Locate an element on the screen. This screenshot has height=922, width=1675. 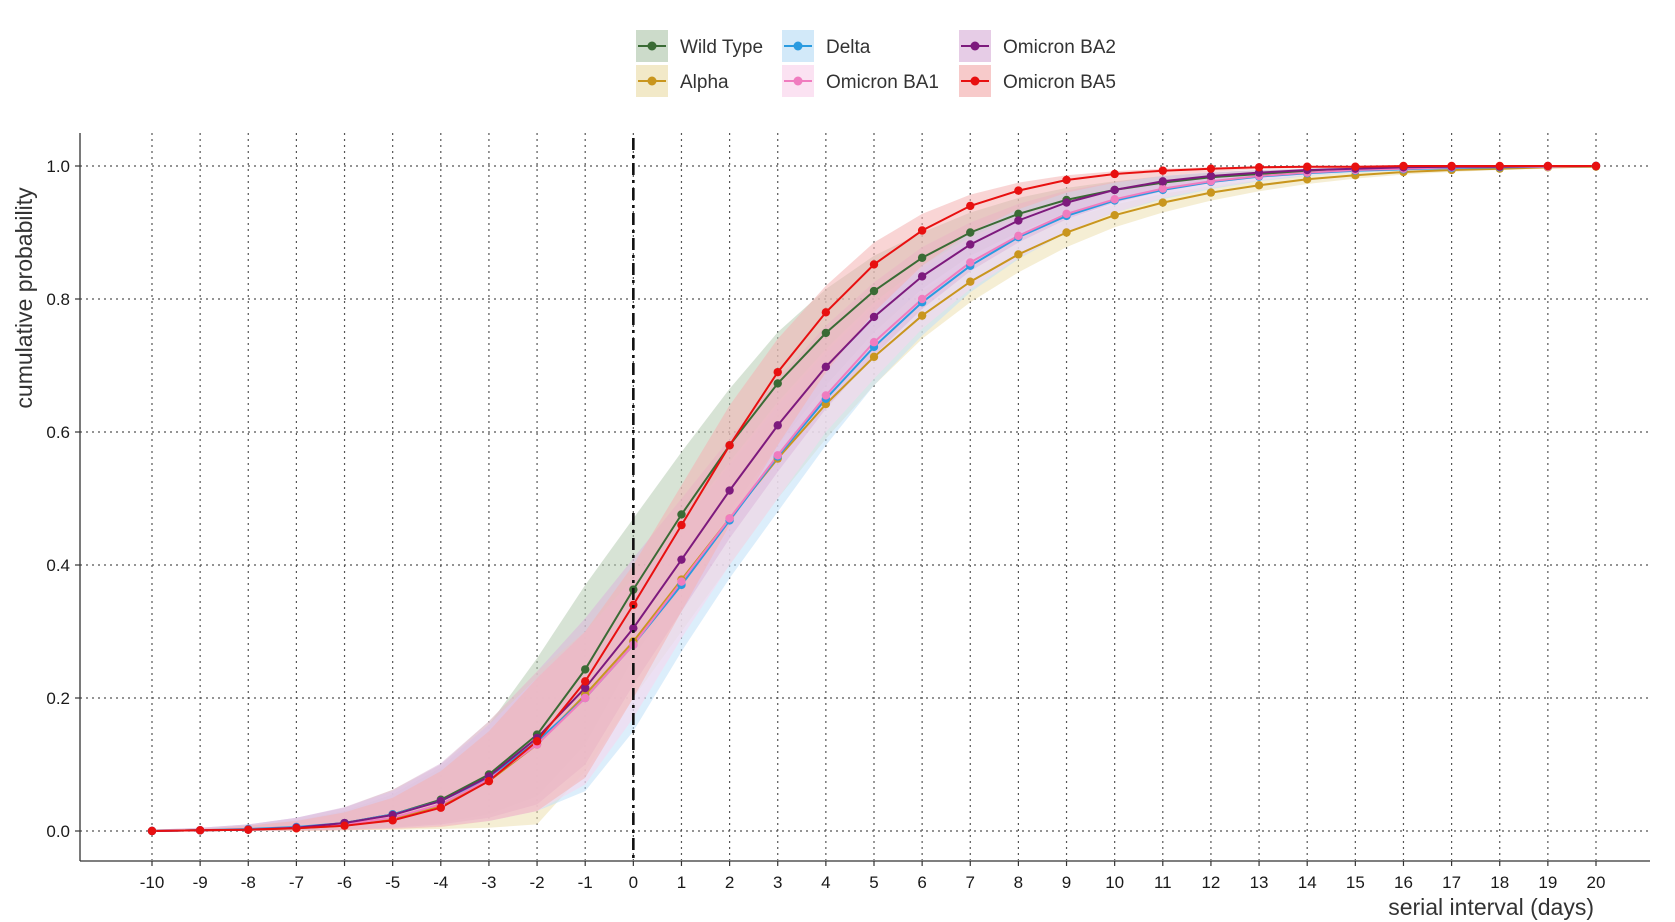
x-tick-label: -7 is located at coordinates (296, 882).